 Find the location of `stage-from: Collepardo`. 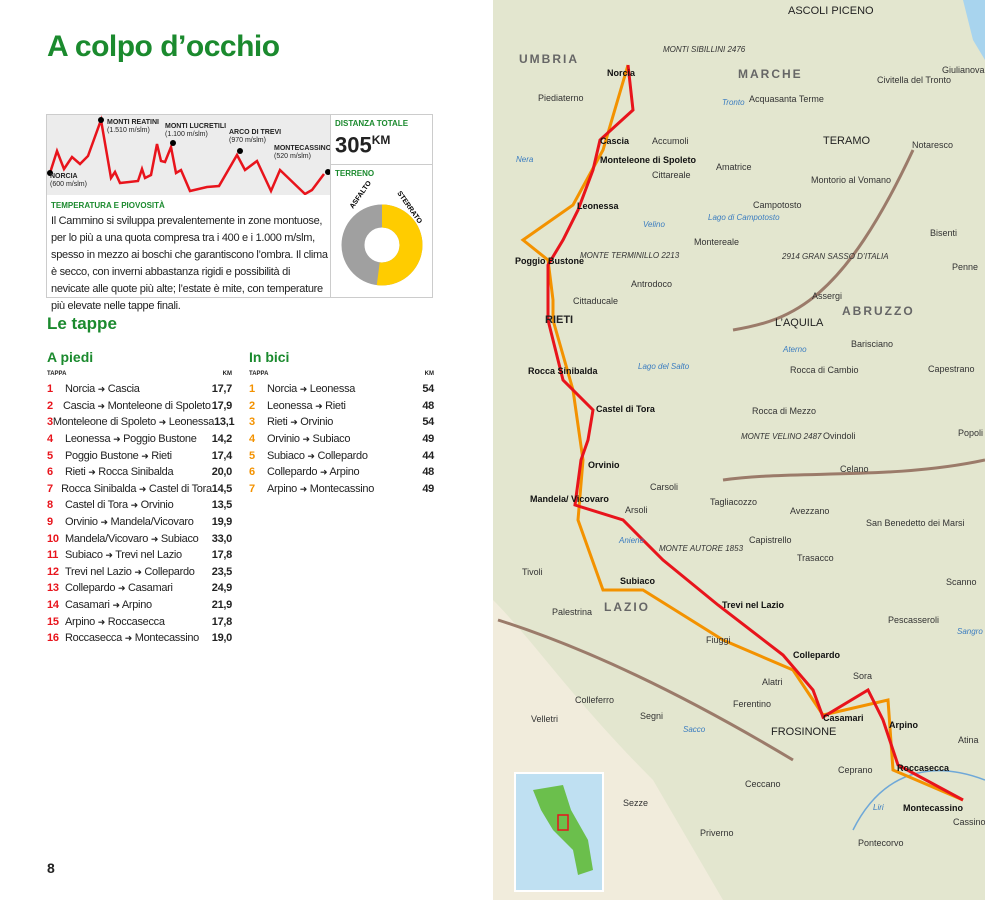

stage-from: Collepardo is located at coordinates (90, 588).